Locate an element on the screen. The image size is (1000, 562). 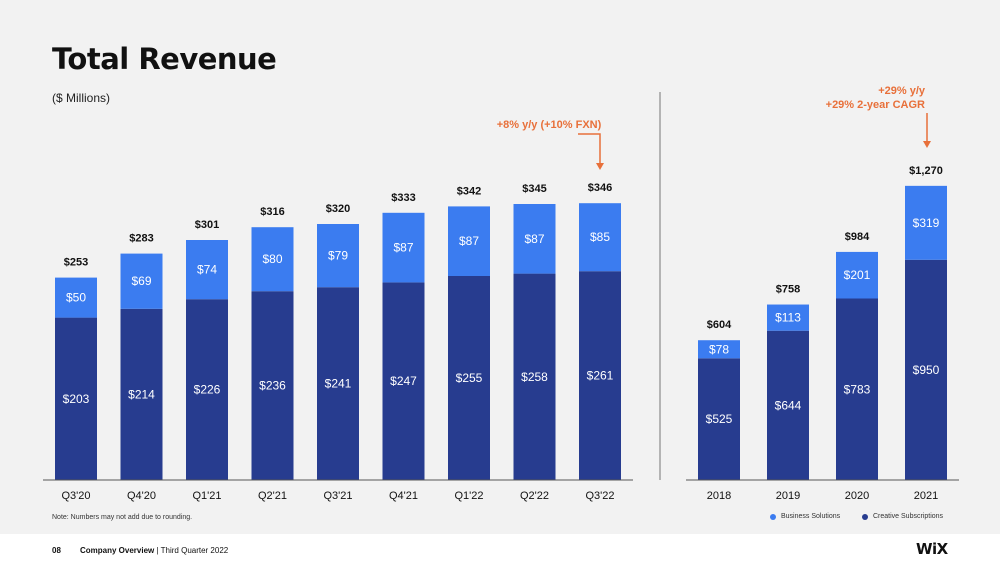
annual-bar-business-2020 is located at coordinates (857, 275).